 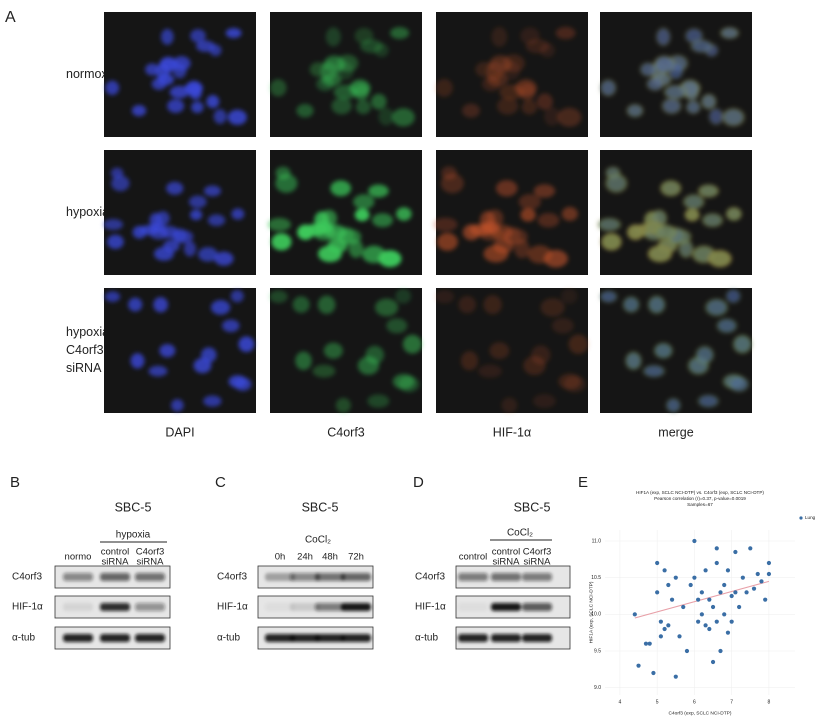 What do you see at coordinates (769, 702) in the screenshot?
I see `x-tick-label: 8` at bounding box center [769, 702].